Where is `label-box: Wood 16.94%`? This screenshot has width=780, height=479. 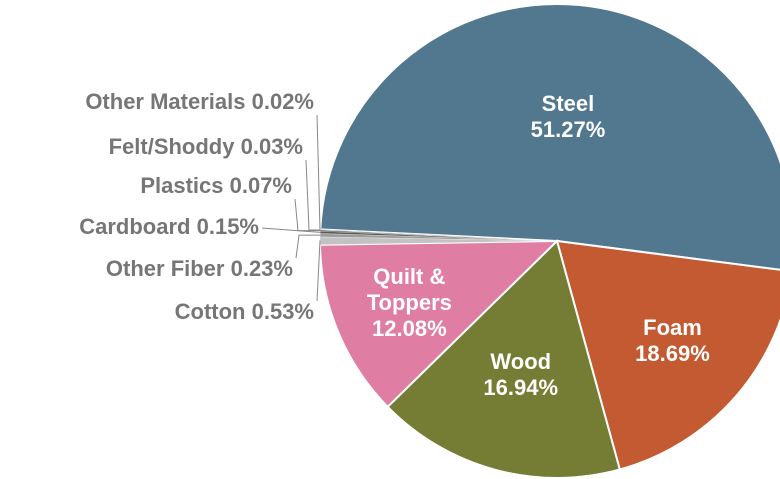
label-box: Wood 16.94% is located at coordinates (521, 375).